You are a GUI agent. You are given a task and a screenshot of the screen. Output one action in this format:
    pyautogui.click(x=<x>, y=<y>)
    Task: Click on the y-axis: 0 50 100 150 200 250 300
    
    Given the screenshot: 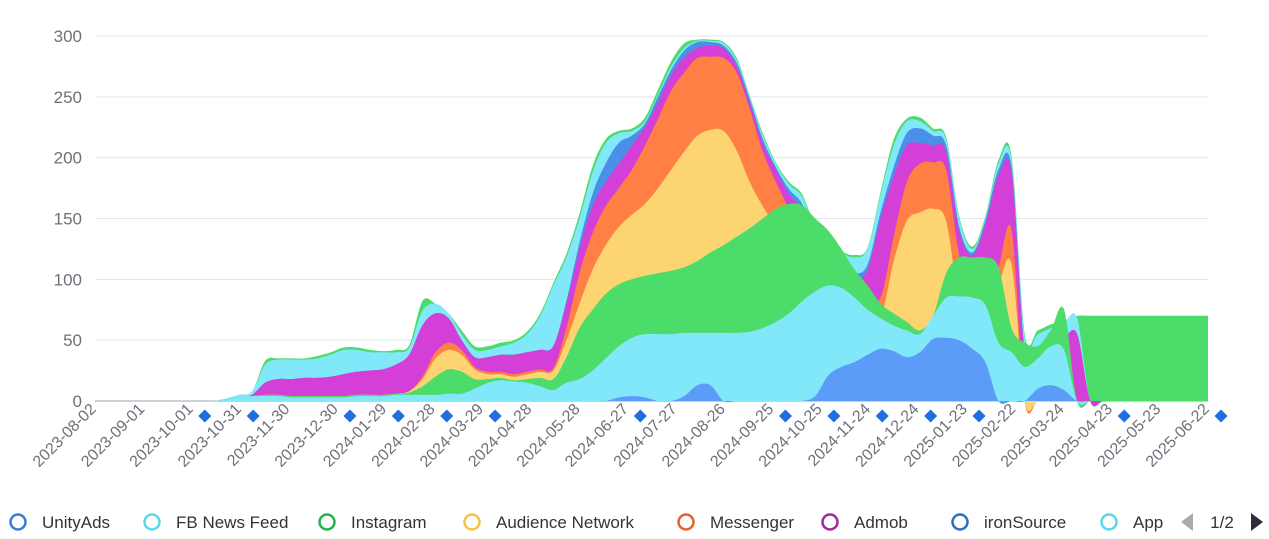 What is the action you would take?
    pyautogui.click(x=68, y=219)
    